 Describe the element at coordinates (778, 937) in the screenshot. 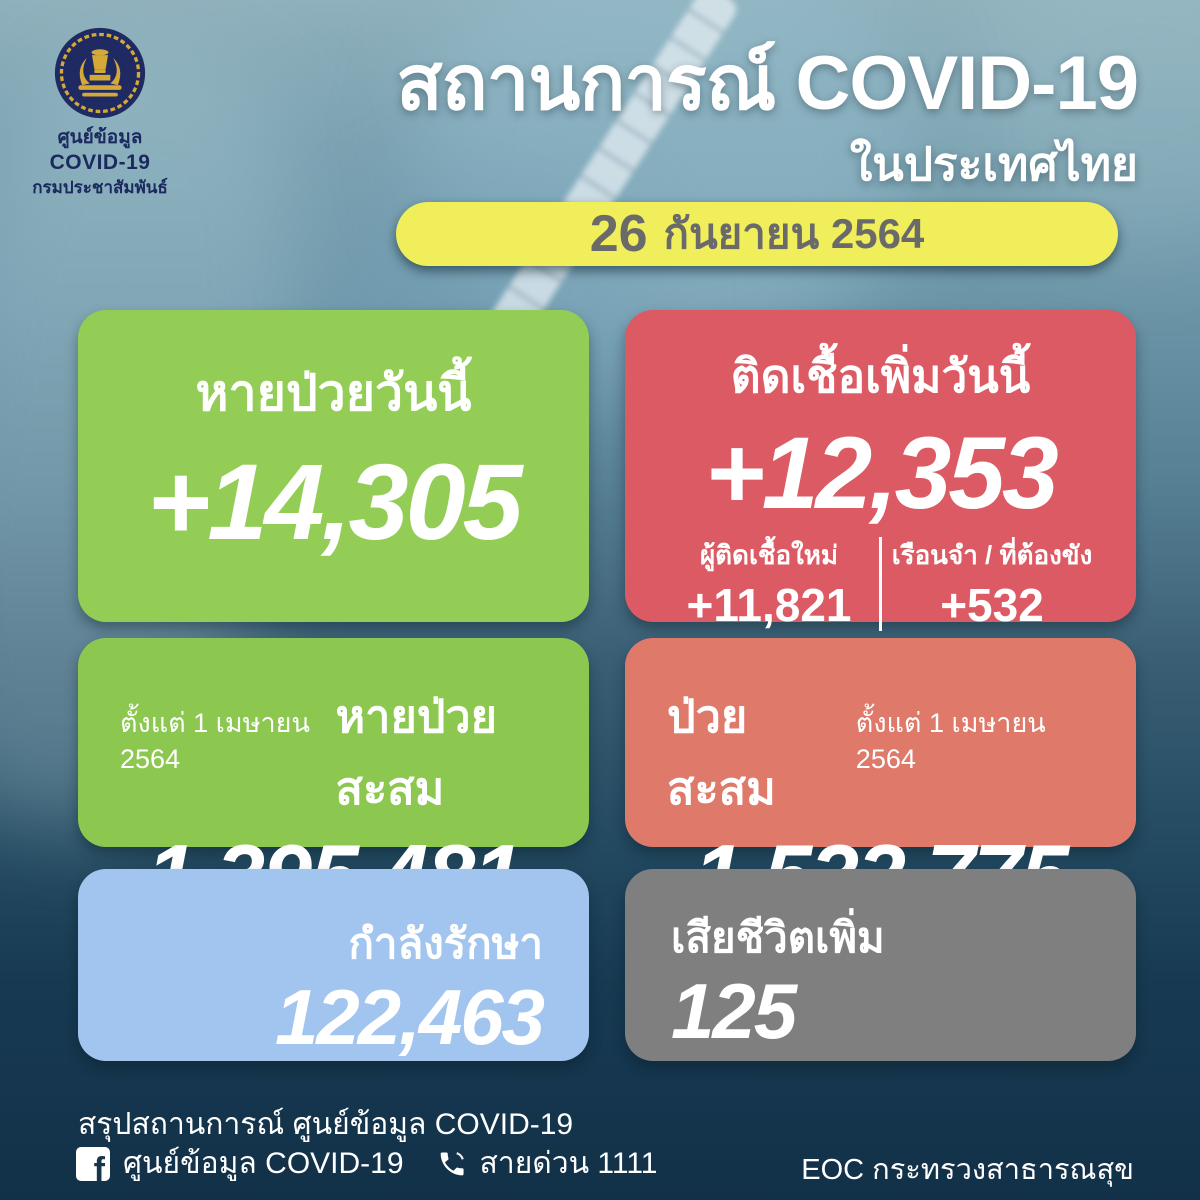

I see `new-deaths-label: เสียชีวิตเพิ่ม` at that location.